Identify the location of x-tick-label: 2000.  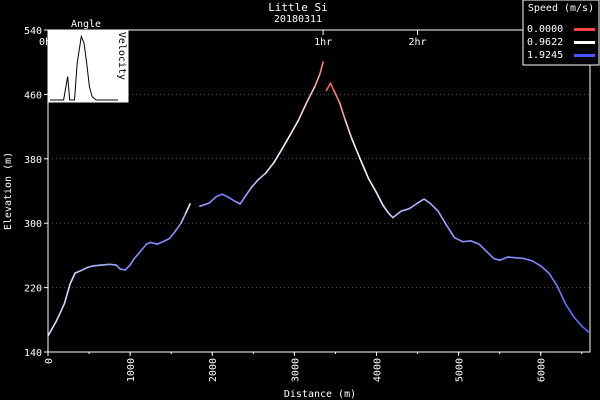
(213, 370).